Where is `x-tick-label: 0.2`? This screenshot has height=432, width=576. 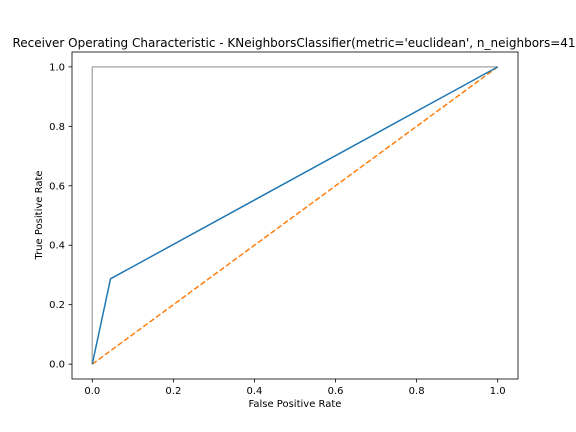
x-tick-label: 0.2 is located at coordinates (173, 391).